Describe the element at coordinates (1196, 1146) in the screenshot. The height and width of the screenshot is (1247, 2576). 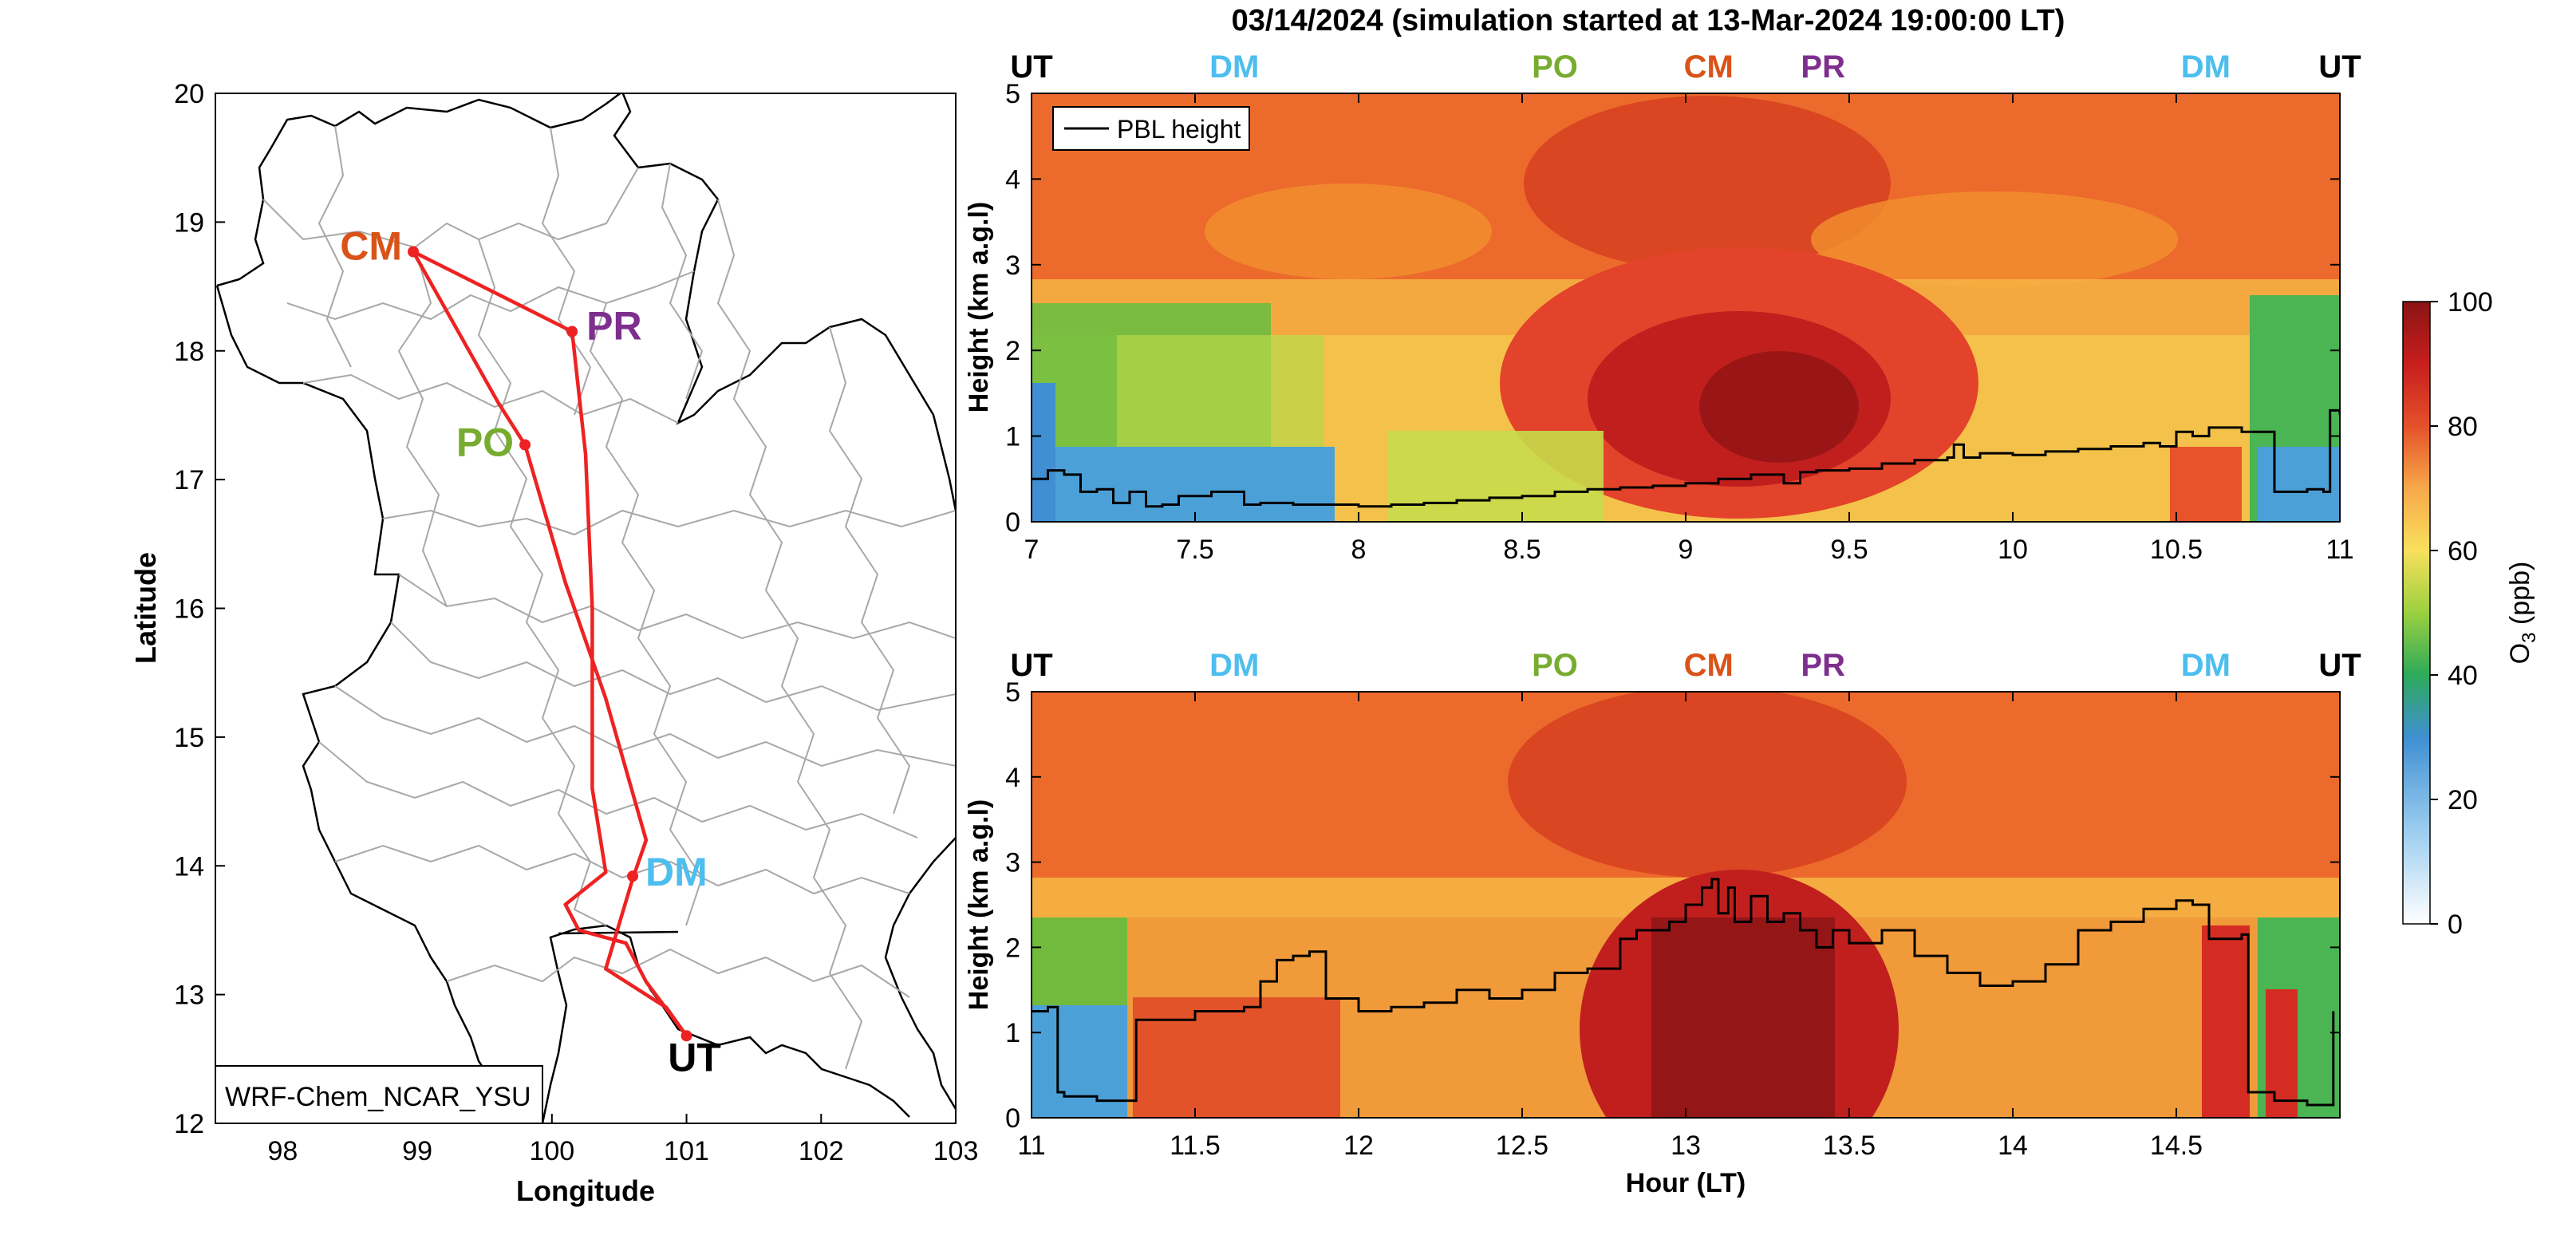
I see `bottom-x-tick-label: 11.5` at that location.